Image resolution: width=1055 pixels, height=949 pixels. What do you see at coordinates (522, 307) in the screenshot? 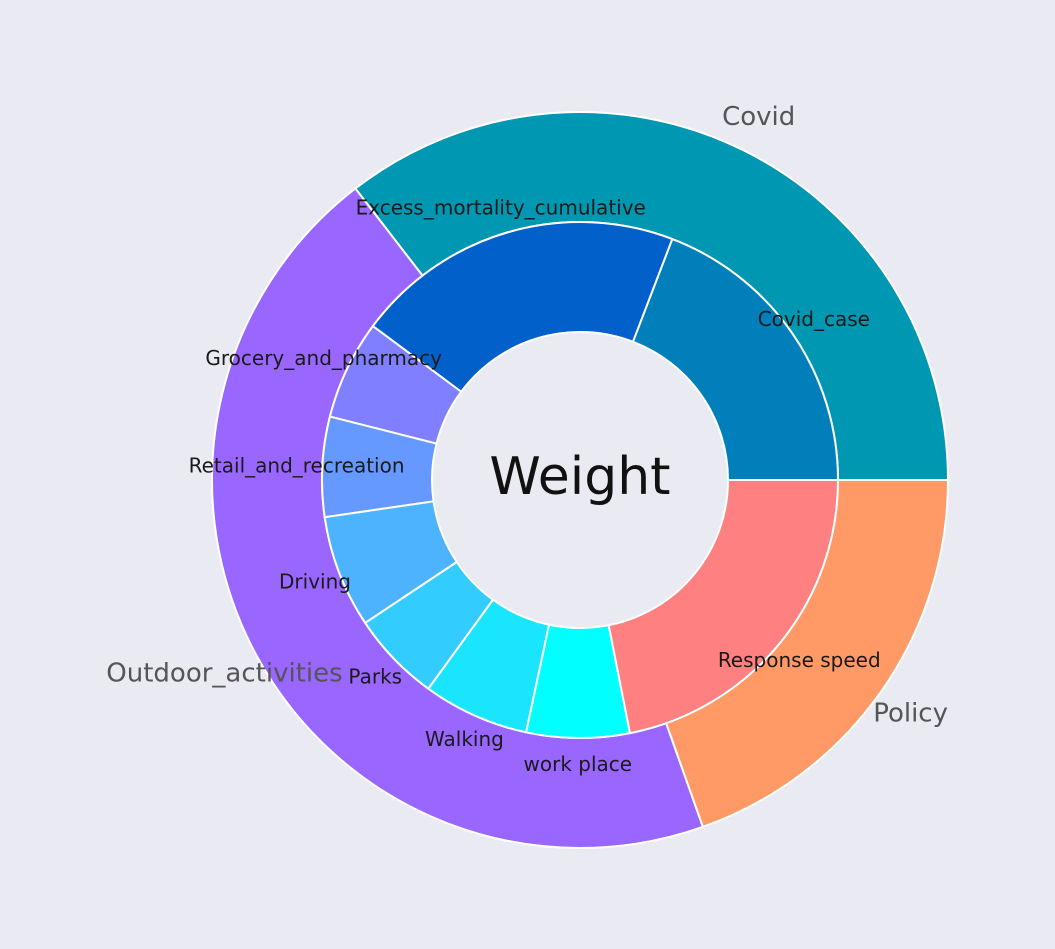
I see `inner-wedge-excess-mortality-cumulative` at bounding box center [522, 307].